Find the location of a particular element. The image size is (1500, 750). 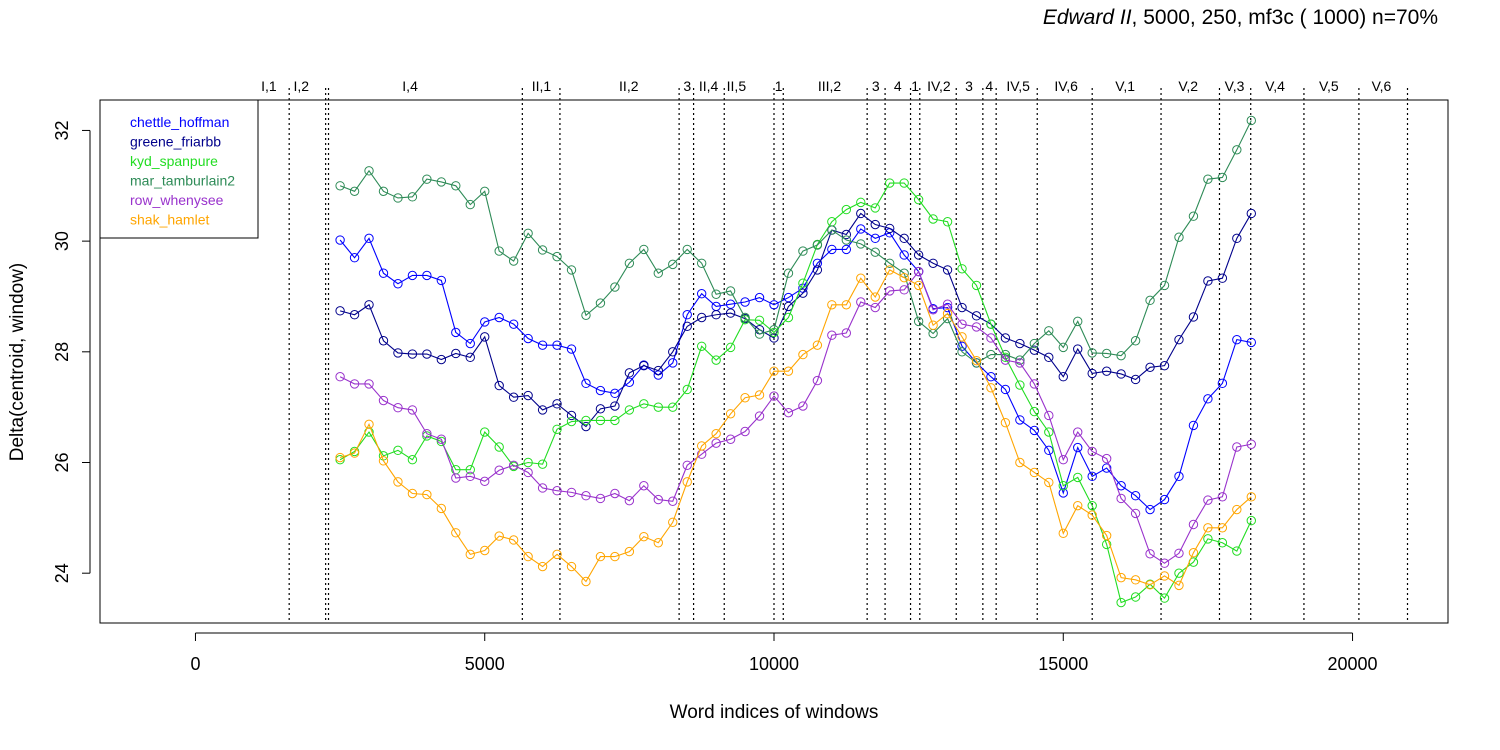

scene-label-22: V,5 is located at coordinates (1329, 86).